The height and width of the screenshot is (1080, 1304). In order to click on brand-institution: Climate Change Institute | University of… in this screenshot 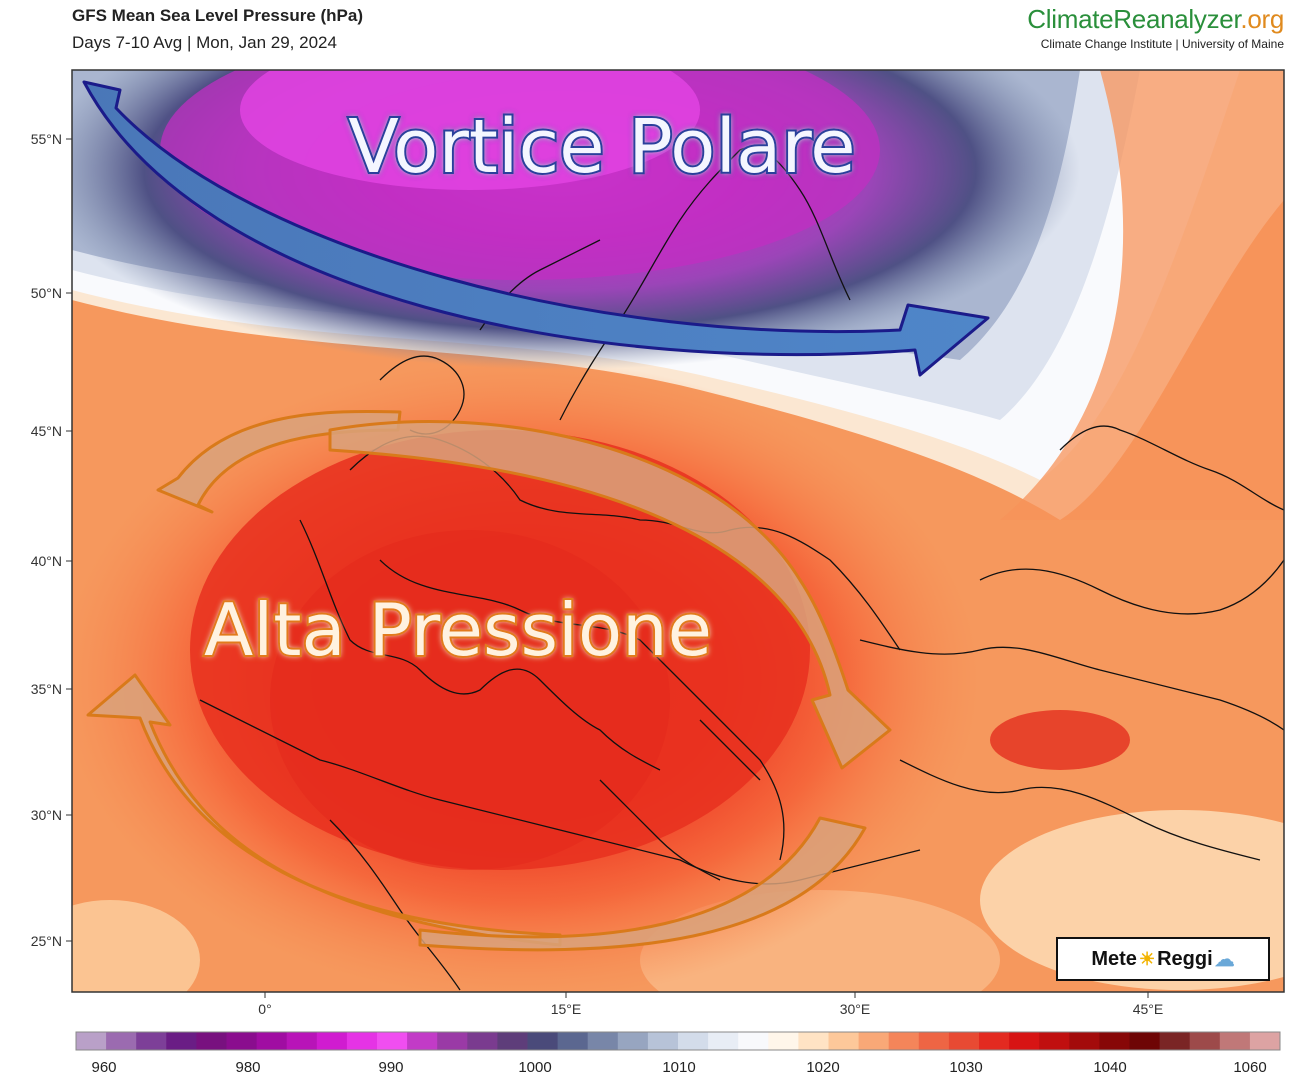, I will do `click(1162, 44)`.